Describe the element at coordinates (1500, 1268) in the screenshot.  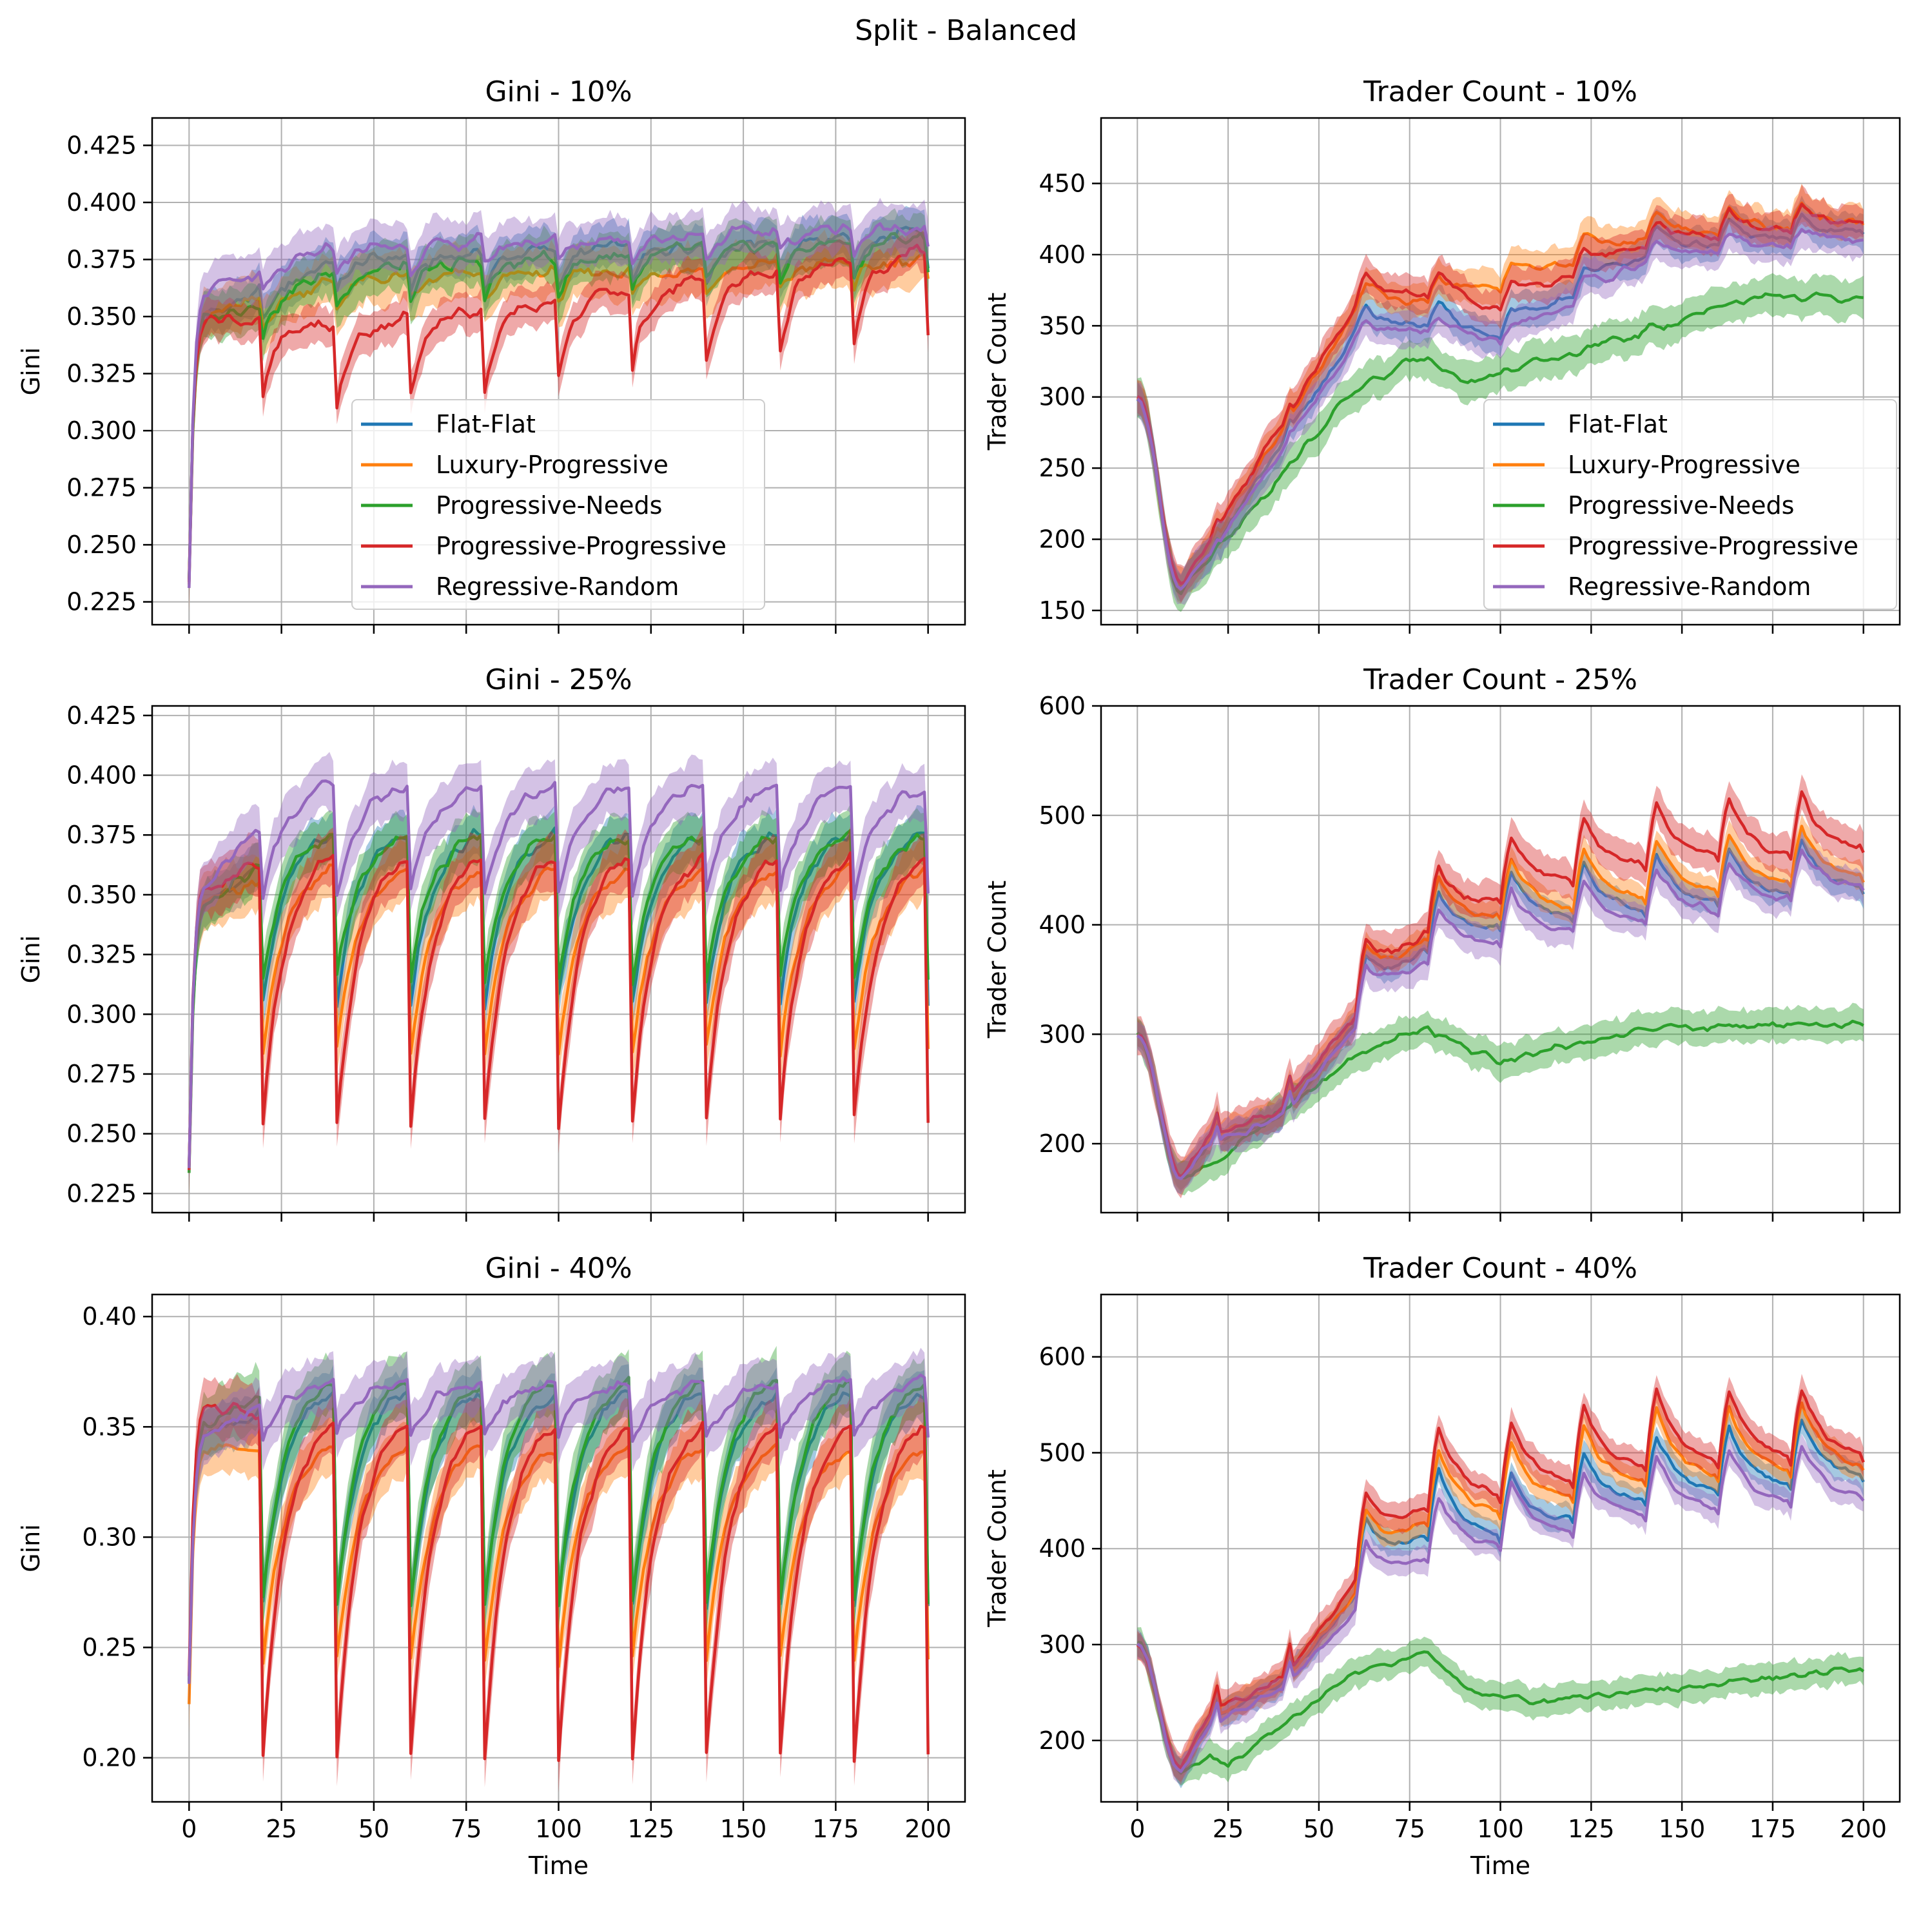
I see `subplot-title: Trader Count - 40%` at that location.